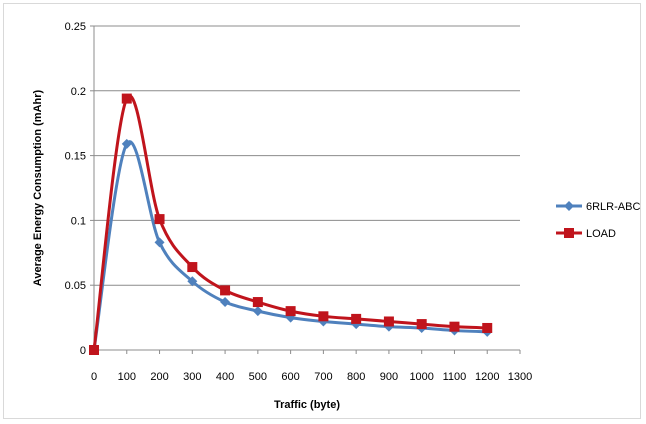 Image resolution: width=646 pixels, height=424 pixels. I want to click on legend-label: 6RLR-ABC, so click(613, 207).